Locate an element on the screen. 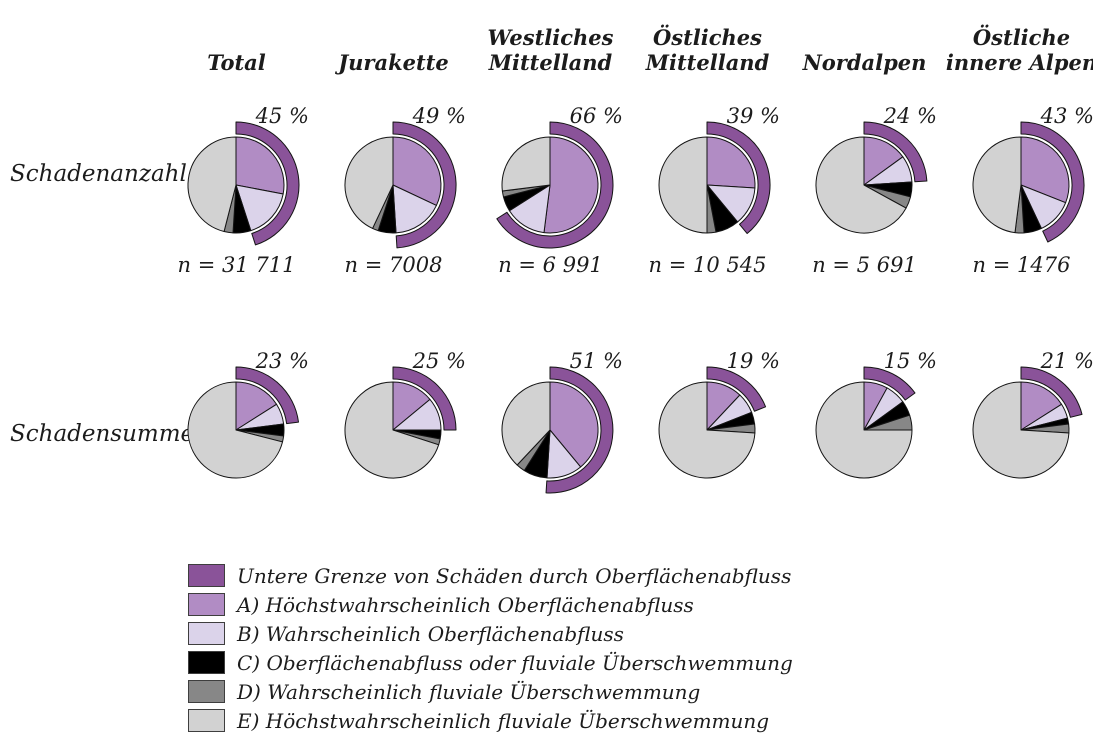 This screenshot has height=746, width=1093. sample-size-label: n = 5 691 is located at coordinates (864, 265).